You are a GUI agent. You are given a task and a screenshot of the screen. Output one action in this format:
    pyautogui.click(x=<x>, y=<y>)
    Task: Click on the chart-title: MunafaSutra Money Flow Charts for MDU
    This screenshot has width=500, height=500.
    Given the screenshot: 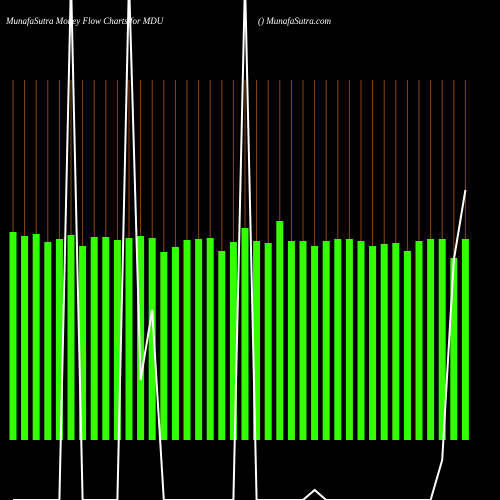 What is the action you would take?
    pyautogui.click(x=84, y=21)
    